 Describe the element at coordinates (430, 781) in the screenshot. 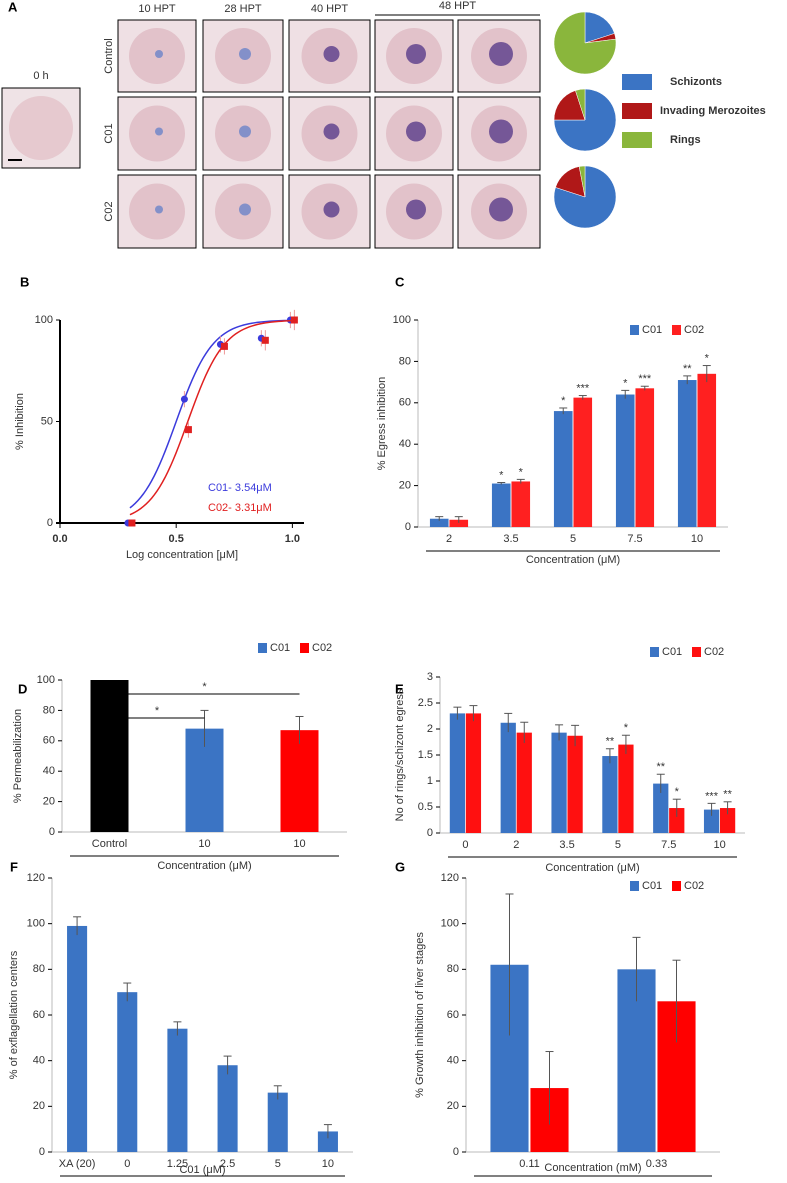

I see `y-tick-label: 1` at that location.